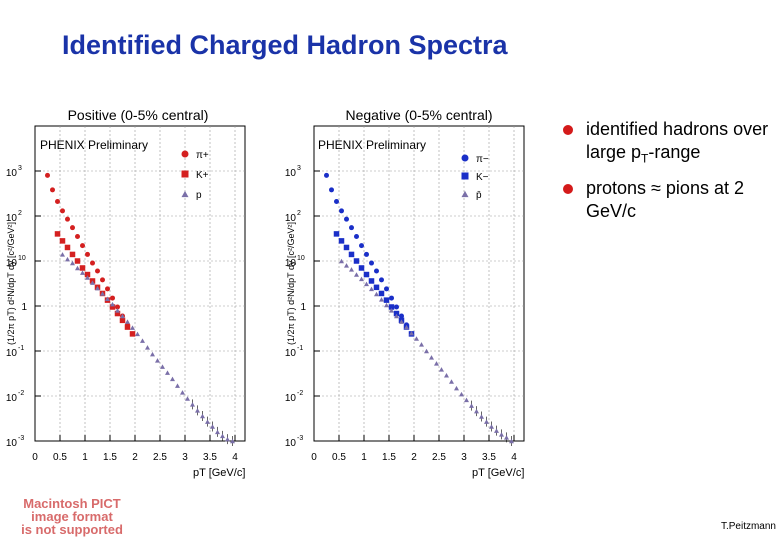  I want to click on y-axis-label: (1/2π pT) d²N/dpT dy [c²/GeV²], so click(291, 283).